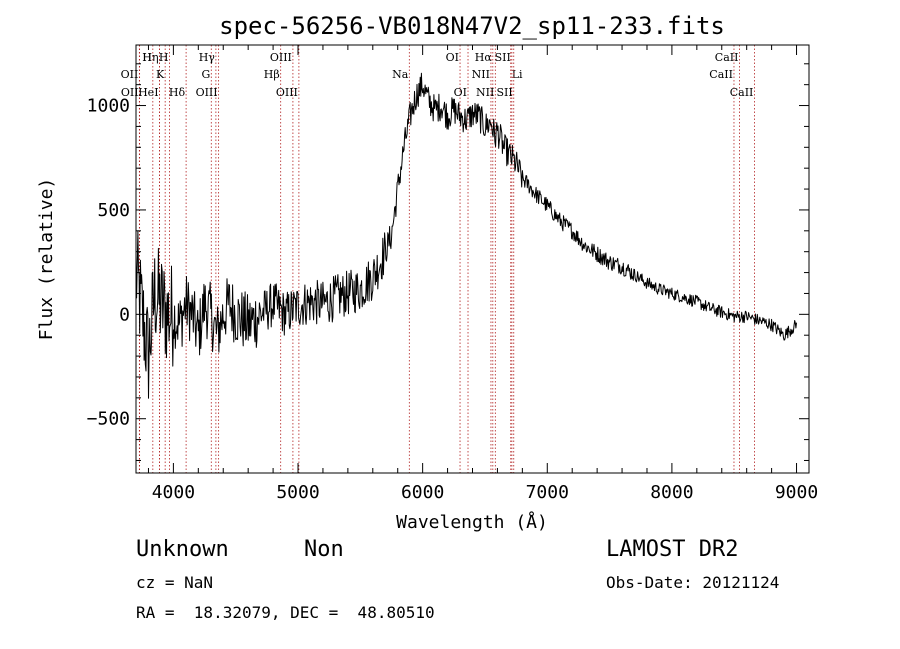 The height and width of the screenshot is (649, 900). What do you see at coordinates (460, 92) in the screenshot?
I see `line-label-16: OI` at bounding box center [460, 92].